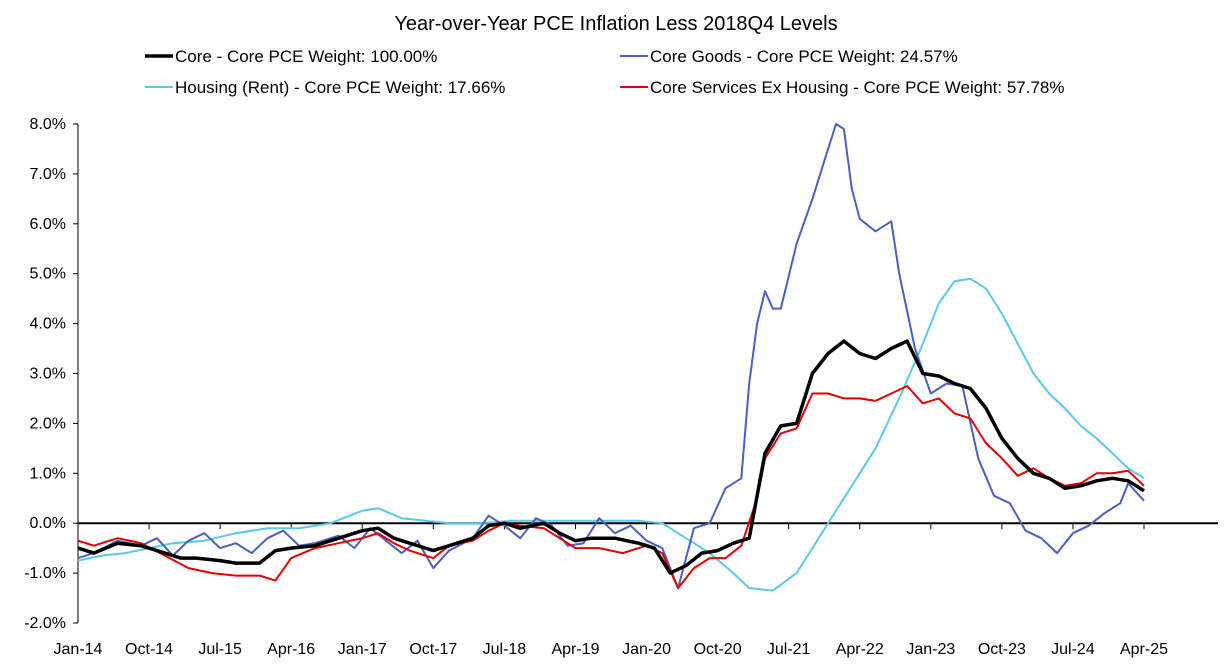 Image resolution: width=1232 pixels, height=668 pixels. What do you see at coordinates (48, 423) in the screenshot?
I see `y-tick-label: 2.0%` at bounding box center [48, 423].